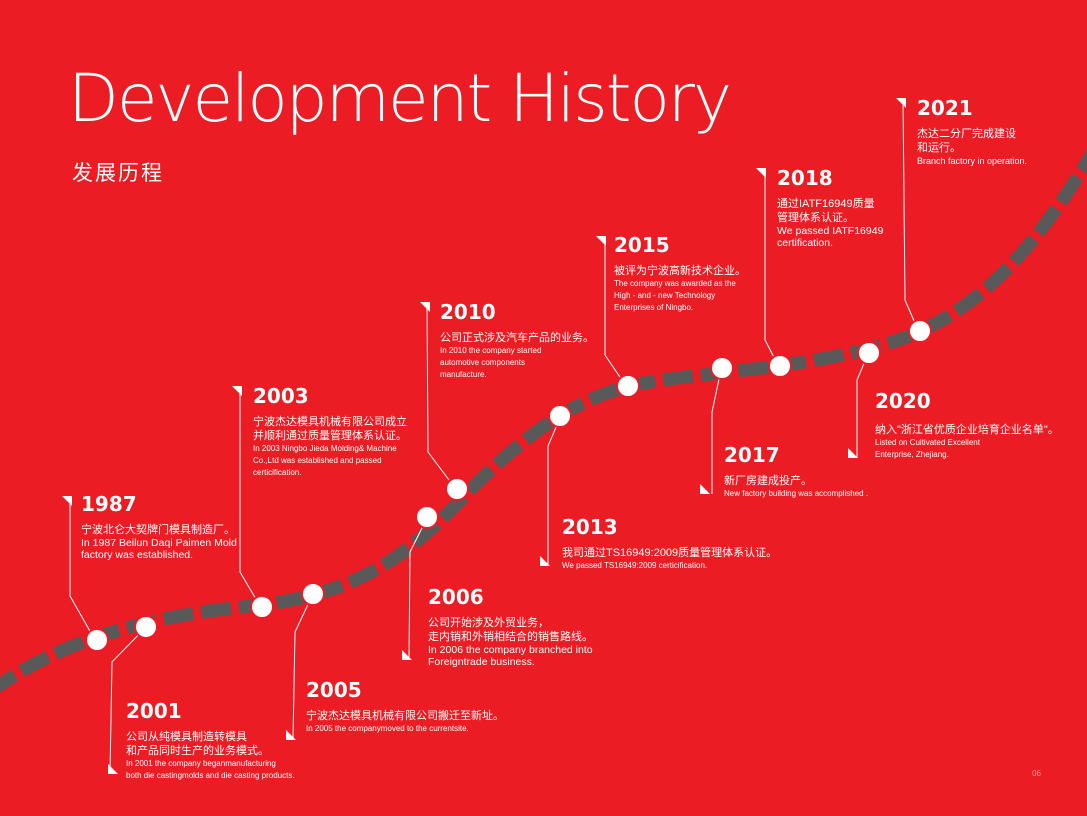 The width and height of the screenshot is (1087, 816). What do you see at coordinates (317, 460) in the screenshot?
I see `event-description-en: Co.,Ltd was established and passed` at bounding box center [317, 460].